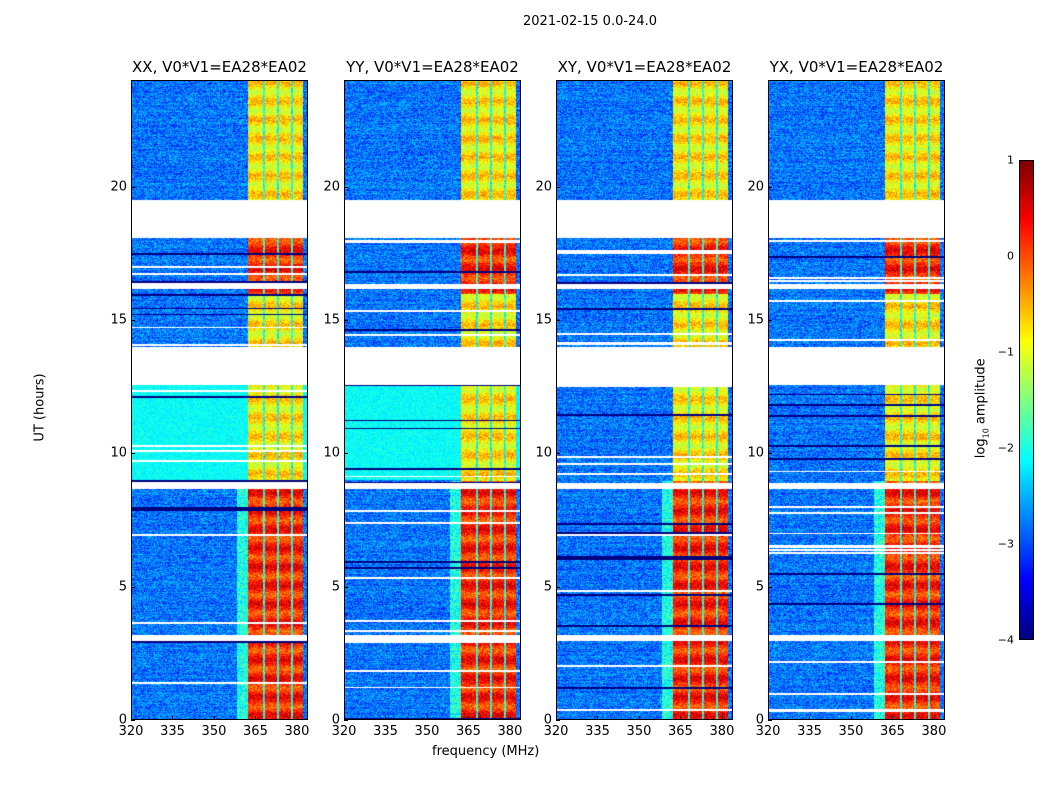  Describe the element at coordinates (1010, 160) in the screenshot. I see `colorbar-tick-label: 1` at that location.